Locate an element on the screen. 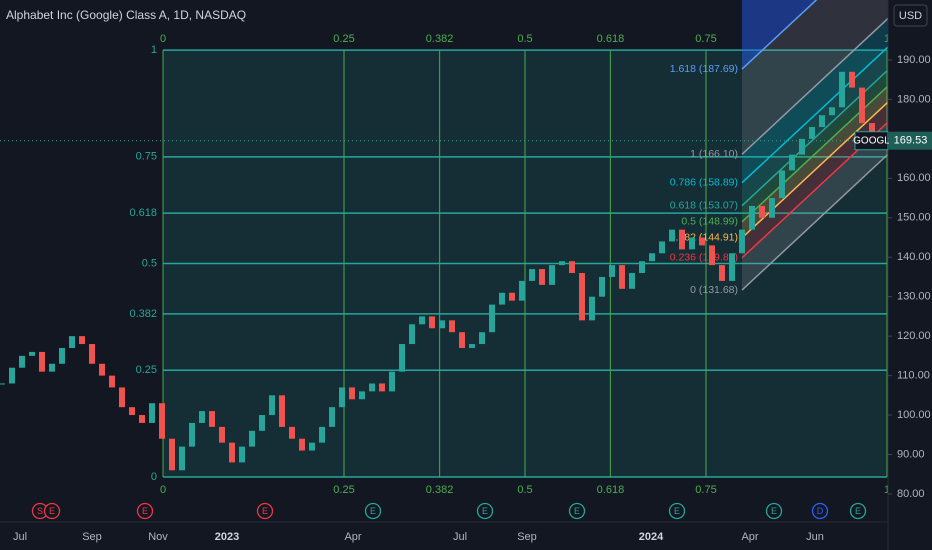  fib-box-level-label: 0 is located at coordinates (154, 477).